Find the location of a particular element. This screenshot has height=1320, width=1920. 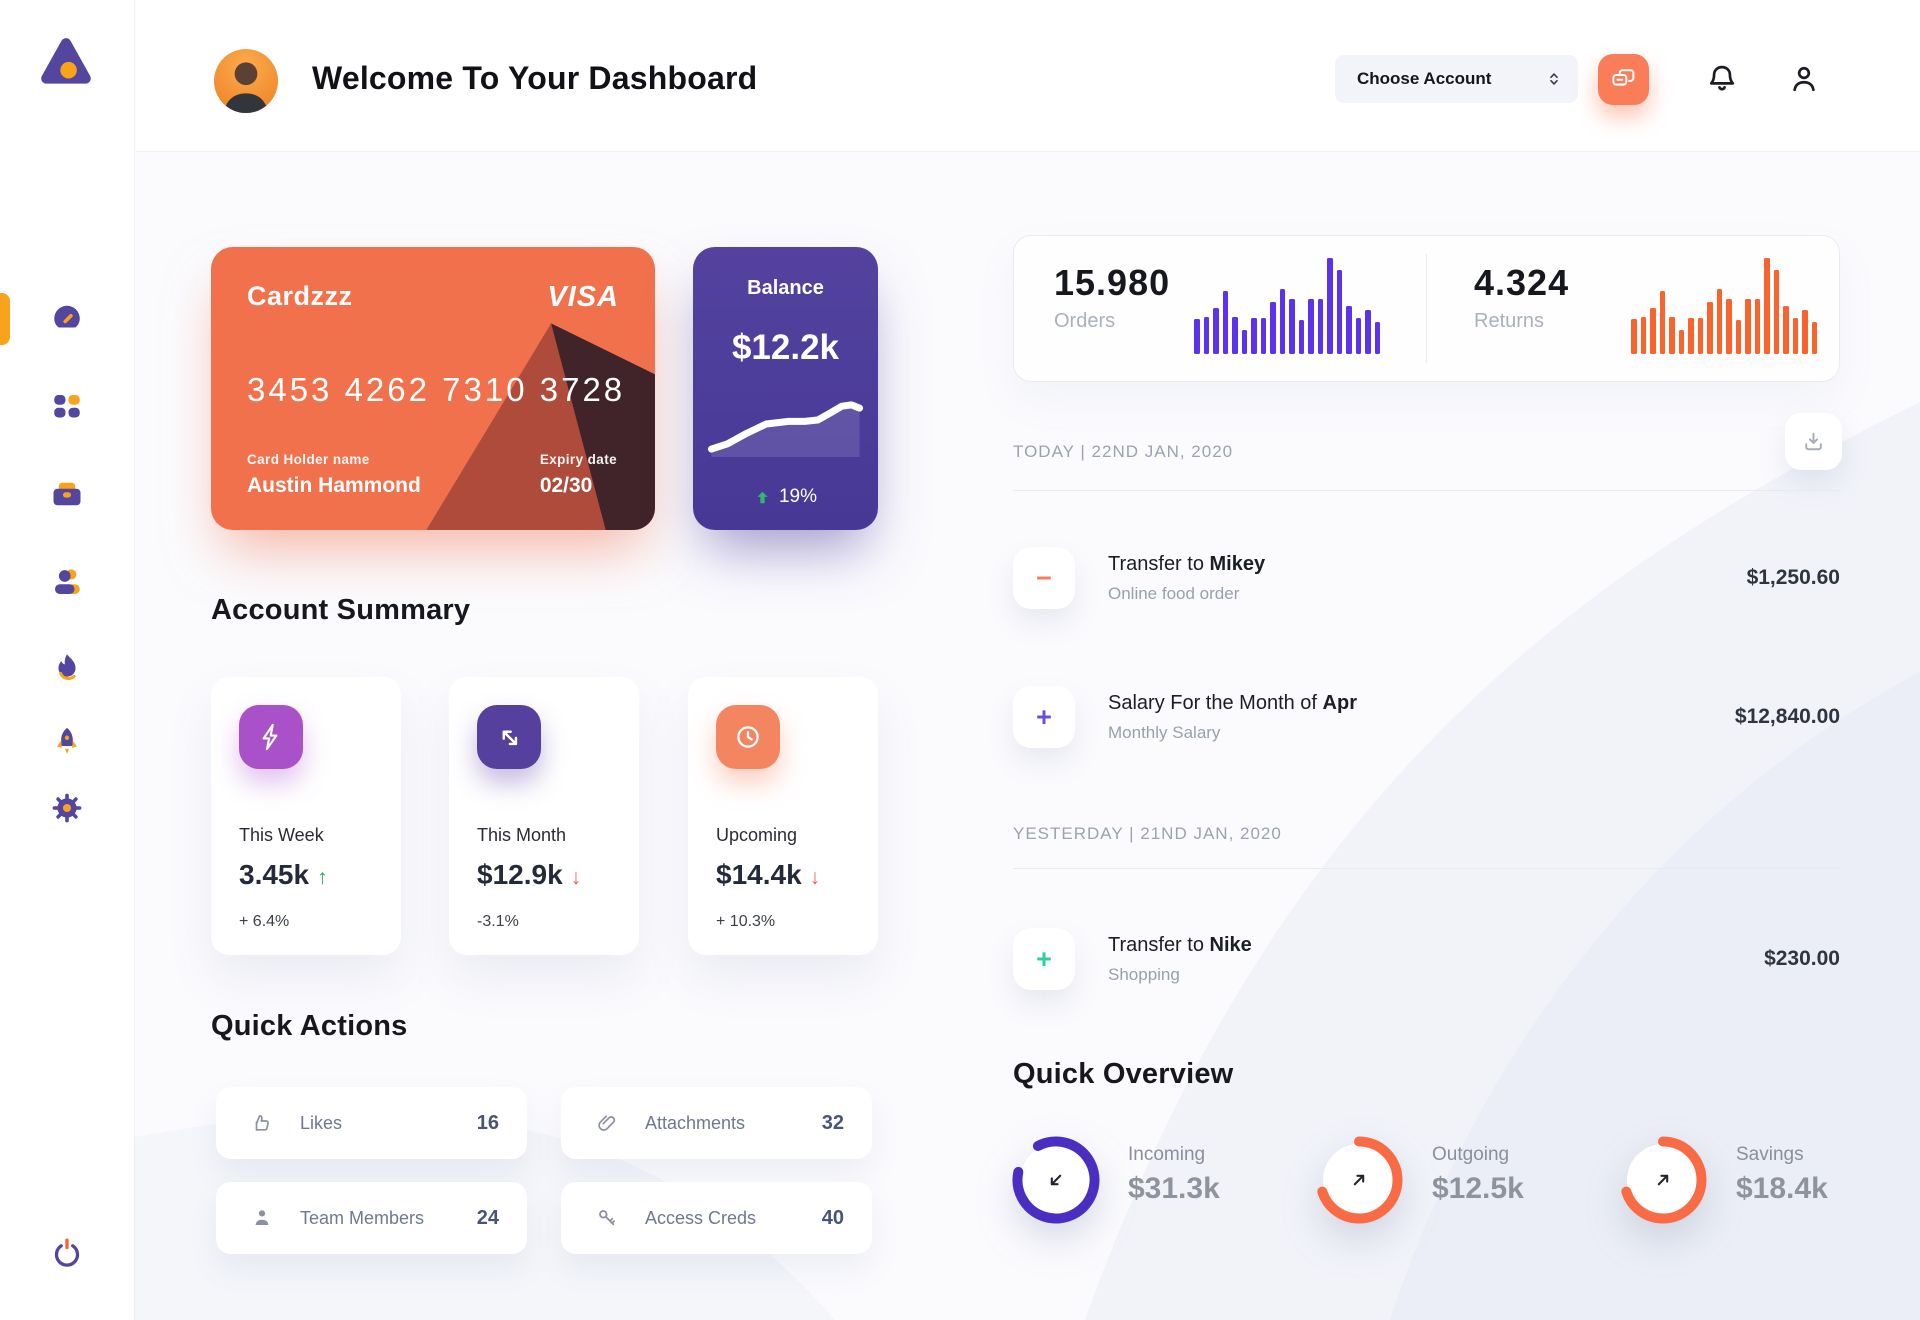

returns-label: Returns is located at coordinates (1509, 321).